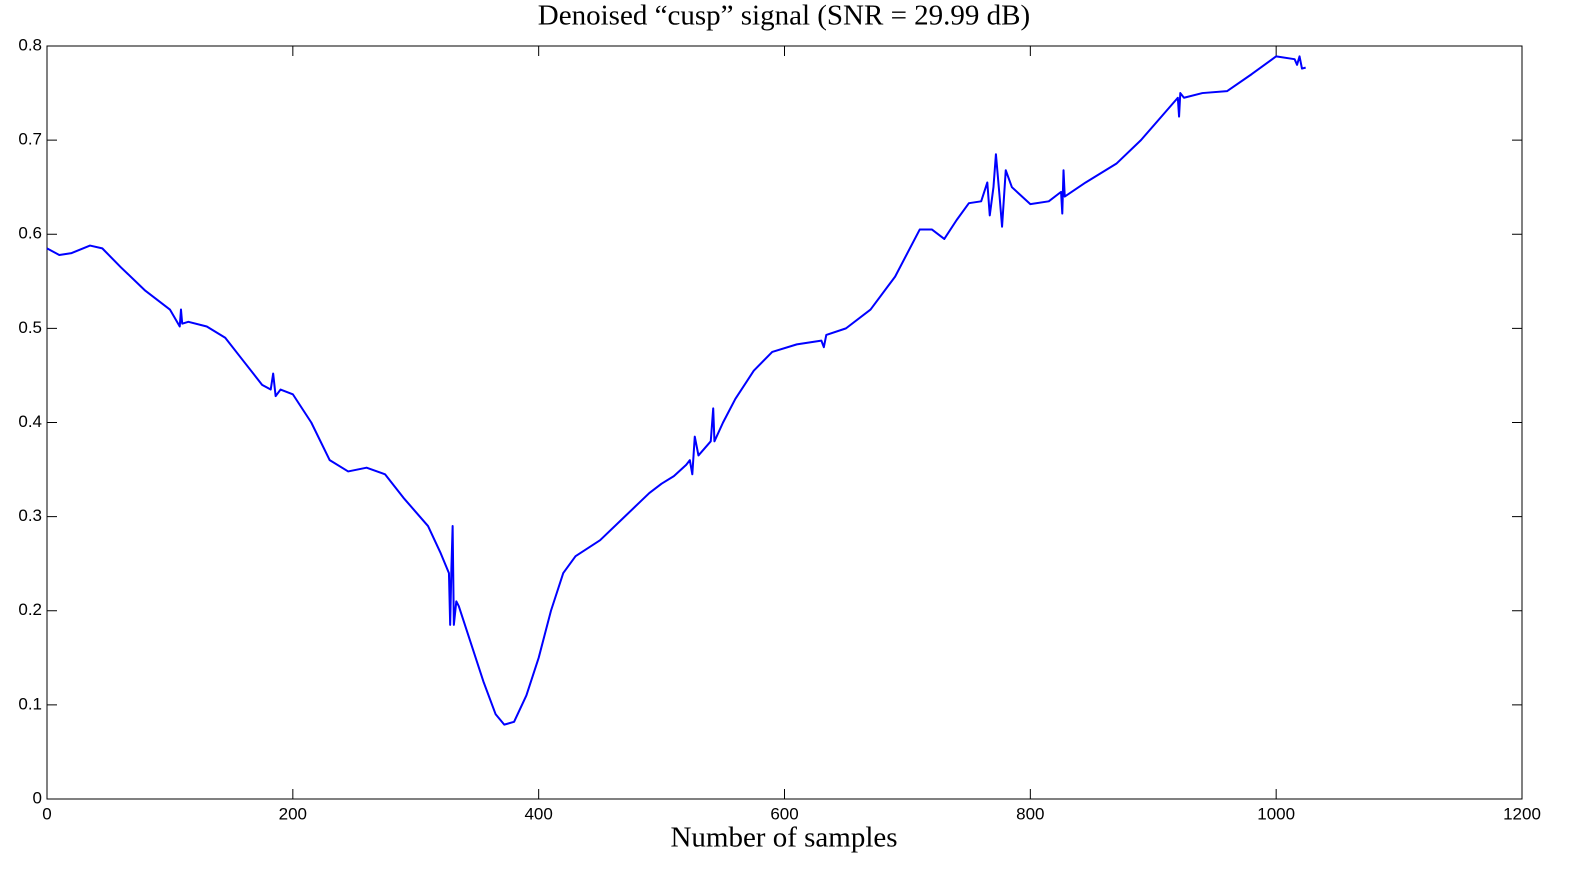 Image resolution: width=1581 pixels, height=879 pixels. Describe the element at coordinates (46, 813) in the screenshot. I see `x-tick-label: 0` at that location.